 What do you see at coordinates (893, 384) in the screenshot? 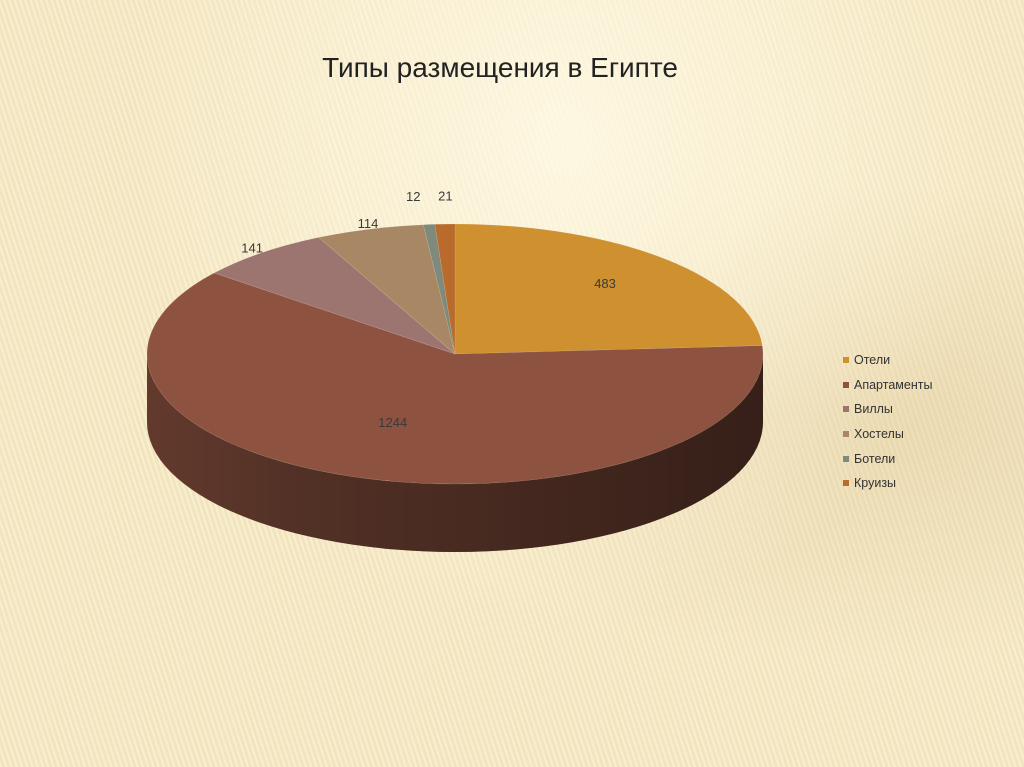
I see `legend-label: Апартаменты` at bounding box center [893, 384].